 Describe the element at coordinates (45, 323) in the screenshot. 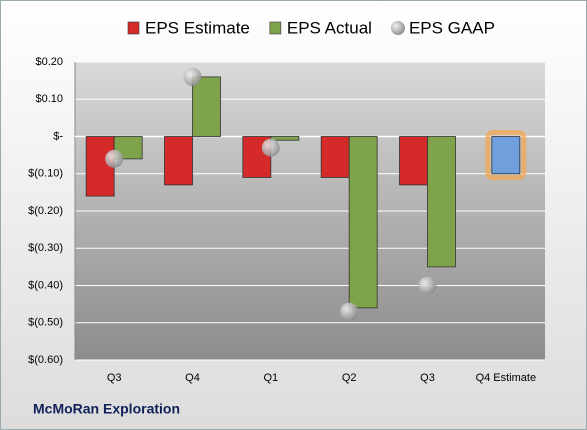

I see `y-tick-label: $(0.50)` at that location.